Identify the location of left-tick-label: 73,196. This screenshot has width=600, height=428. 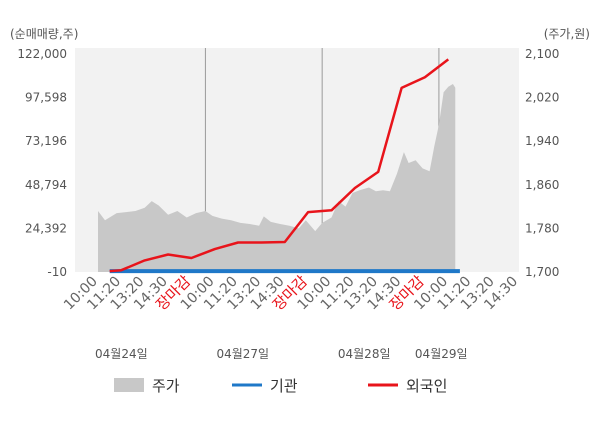
(46, 141).